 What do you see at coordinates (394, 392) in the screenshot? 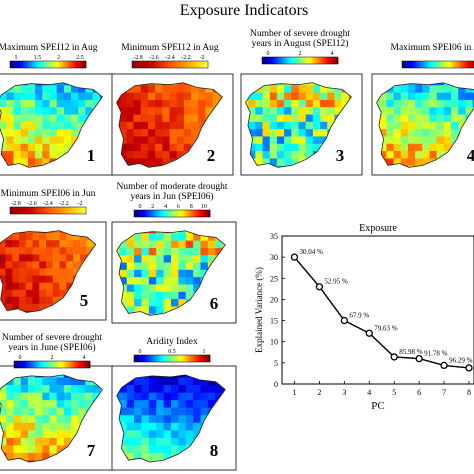
I see `x-tick-label: 5` at bounding box center [394, 392].